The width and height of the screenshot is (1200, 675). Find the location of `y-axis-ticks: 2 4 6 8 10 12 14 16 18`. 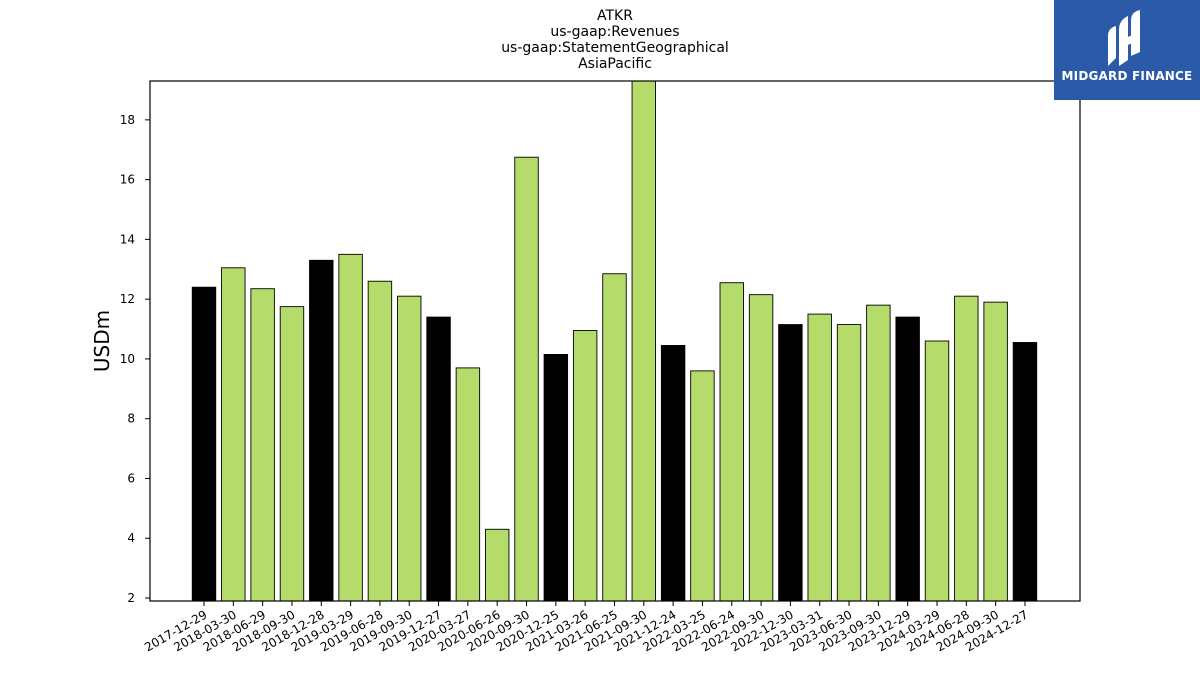

y-axis-ticks: 2 4 6 8 10 12 14 16 18 is located at coordinates (135, 359).